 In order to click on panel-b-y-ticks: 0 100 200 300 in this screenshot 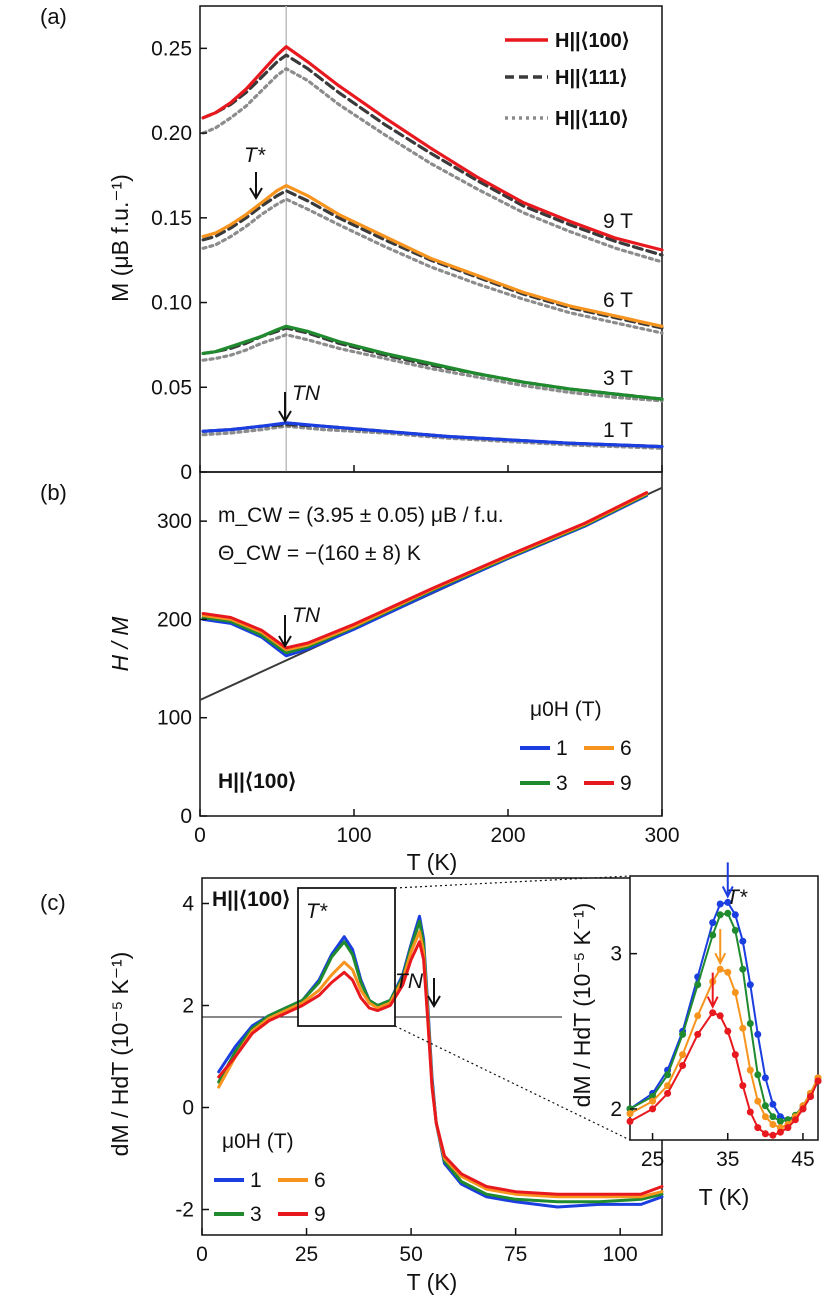, I will do `click(182, 669)`.